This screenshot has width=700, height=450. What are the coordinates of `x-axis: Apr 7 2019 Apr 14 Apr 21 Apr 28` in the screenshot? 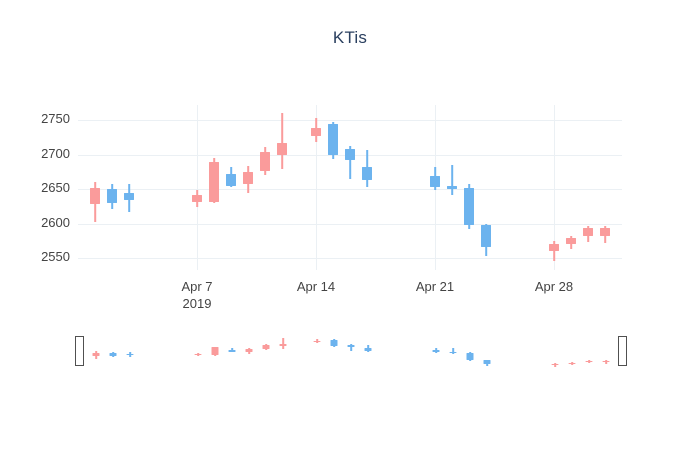 It's located at (350, 292).